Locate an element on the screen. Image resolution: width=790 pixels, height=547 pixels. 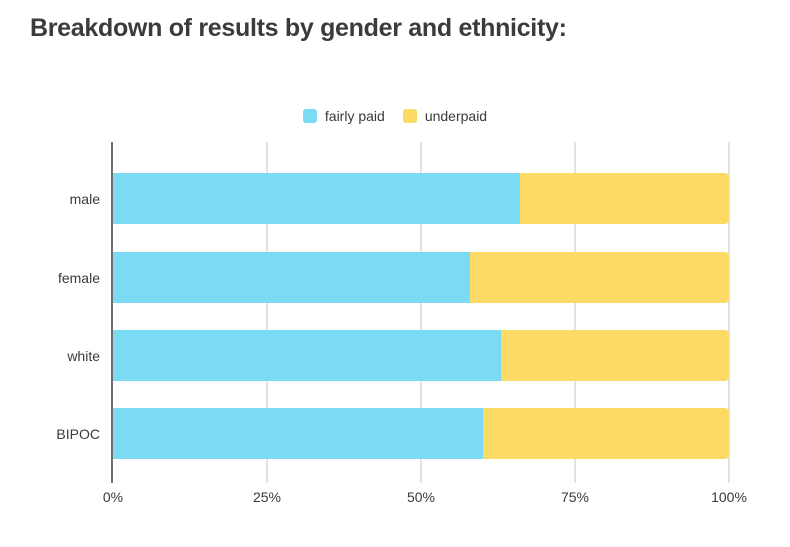
x-axis-tick-label: 25% is located at coordinates (267, 497).